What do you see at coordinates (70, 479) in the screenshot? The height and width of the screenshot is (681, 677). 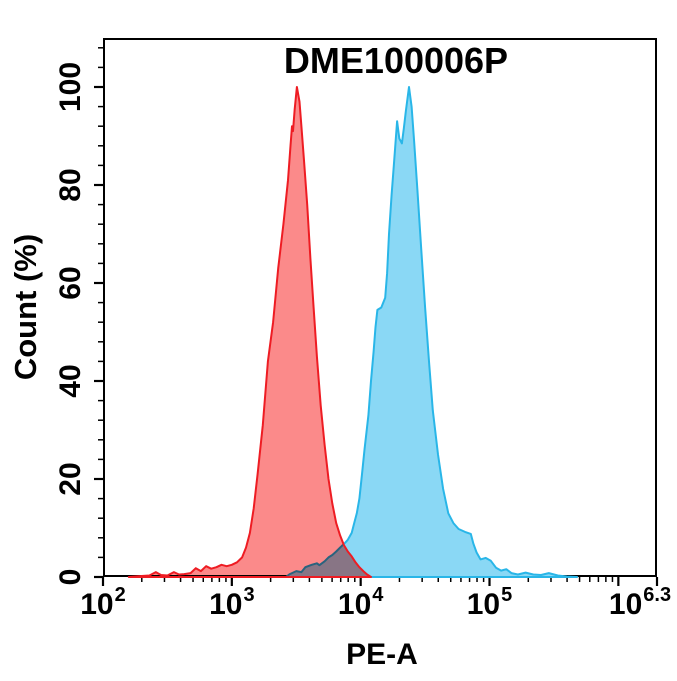 I see `y-tick-label-20: 20` at bounding box center [70, 479].